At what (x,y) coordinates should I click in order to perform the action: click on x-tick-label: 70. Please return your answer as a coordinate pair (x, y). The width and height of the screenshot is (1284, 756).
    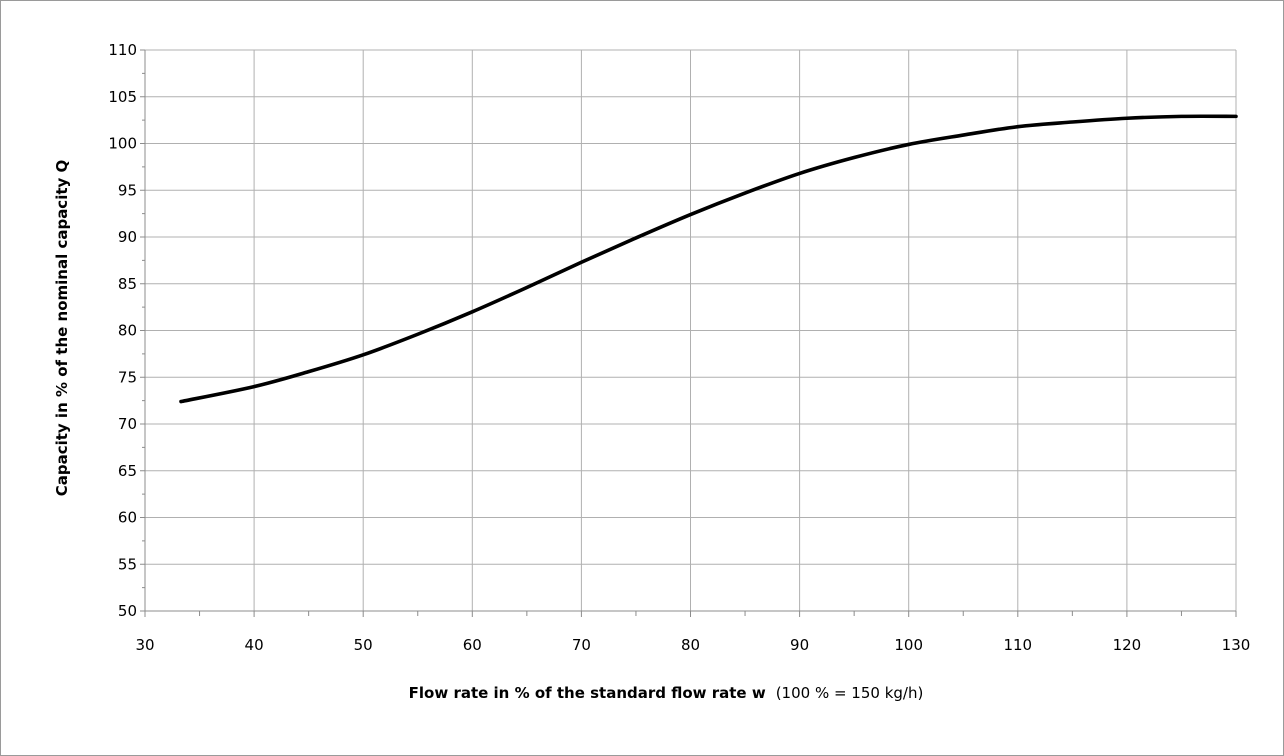
    Looking at the image, I should click on (581, 645).